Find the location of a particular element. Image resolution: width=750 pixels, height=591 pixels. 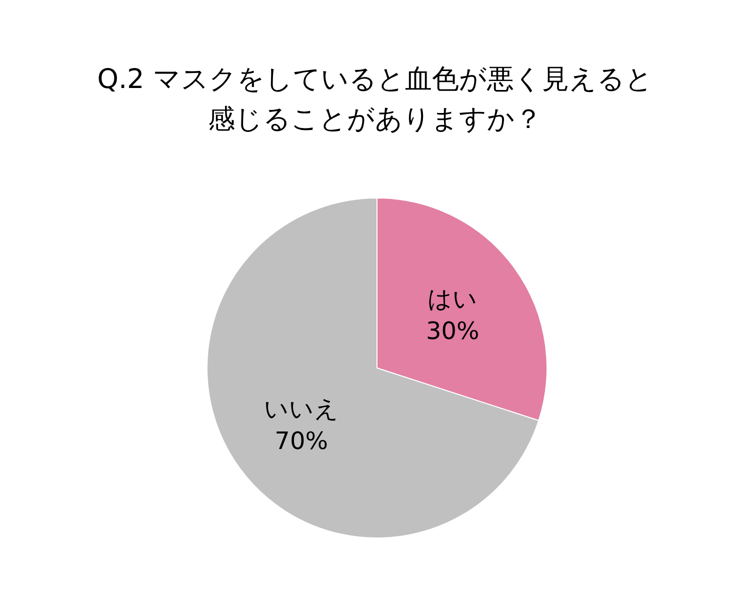

title: Q.2 マスクをしていると血色が悪く見えると感じることがありますか？ is located at coordinates (375, 99).